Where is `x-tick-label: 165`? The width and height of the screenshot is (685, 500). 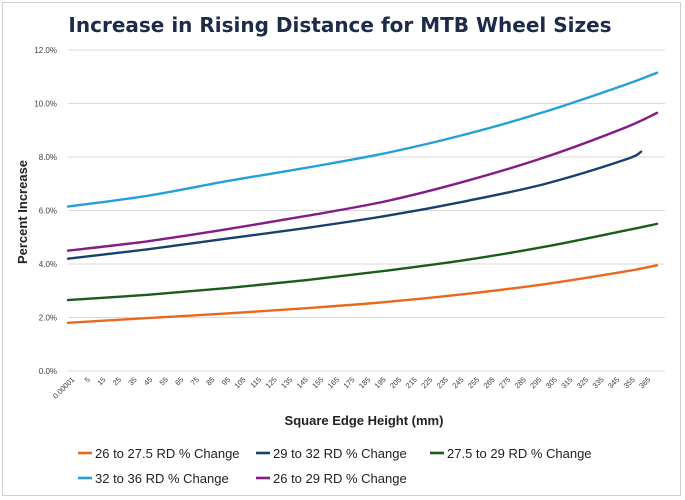
x-tick-label: 165 is located at coordinates (333, 382).